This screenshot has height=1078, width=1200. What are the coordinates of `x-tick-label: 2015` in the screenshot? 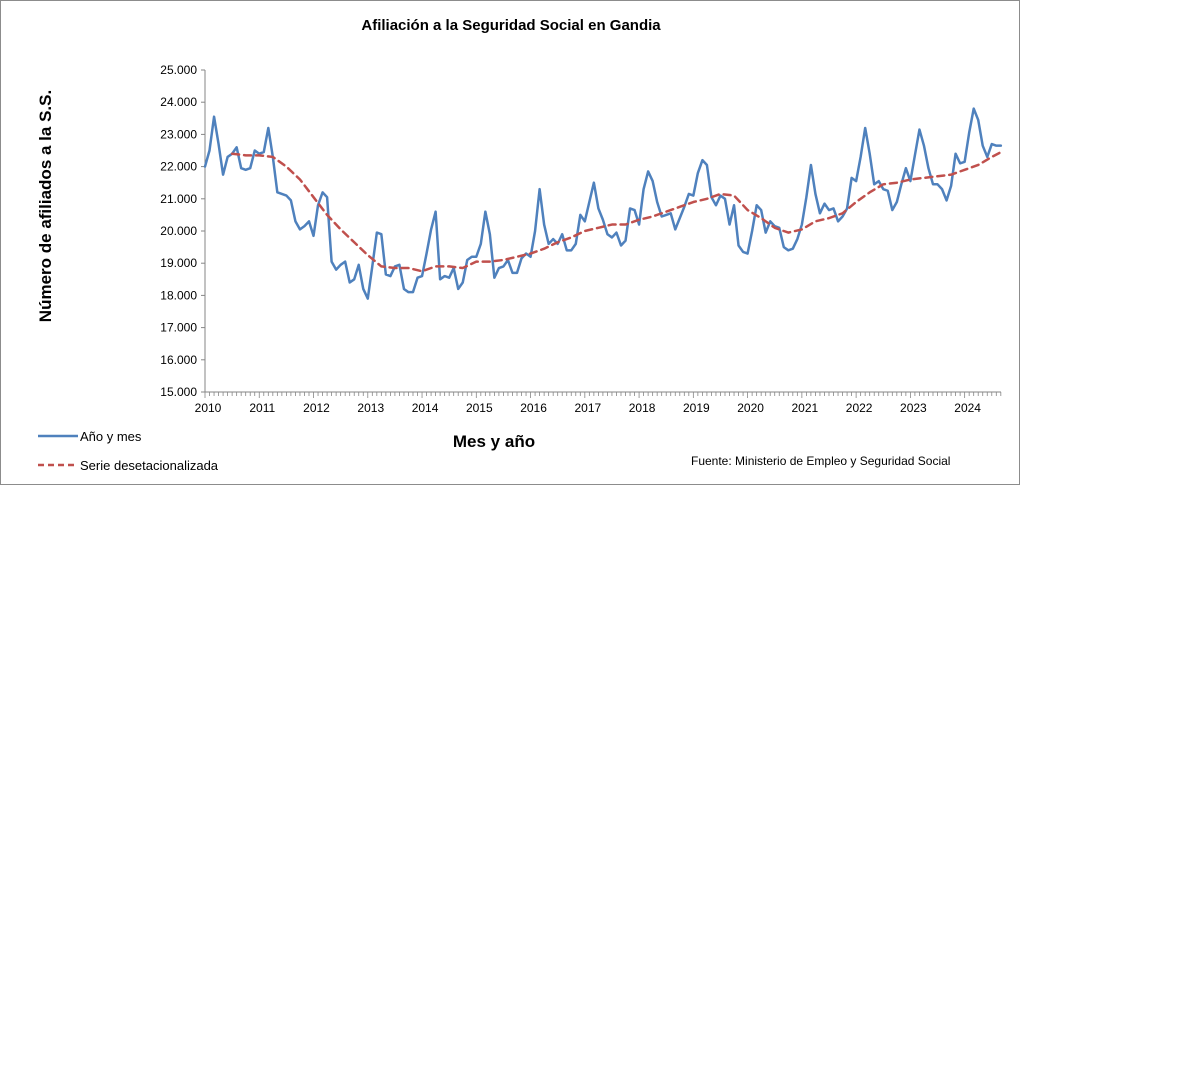 It's located at (479, 408).